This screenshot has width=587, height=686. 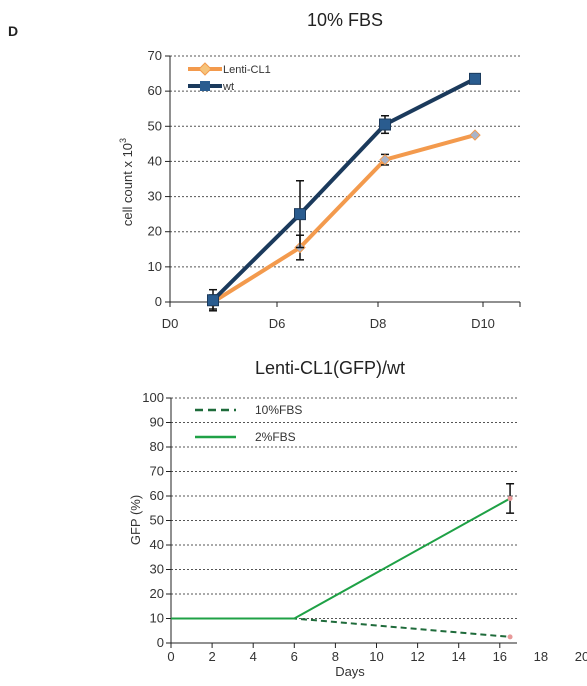 What do you see at coordinates (157, 422) in the screenshot?
I see `y-tick-label: 90` at bounding box center [157, 422].